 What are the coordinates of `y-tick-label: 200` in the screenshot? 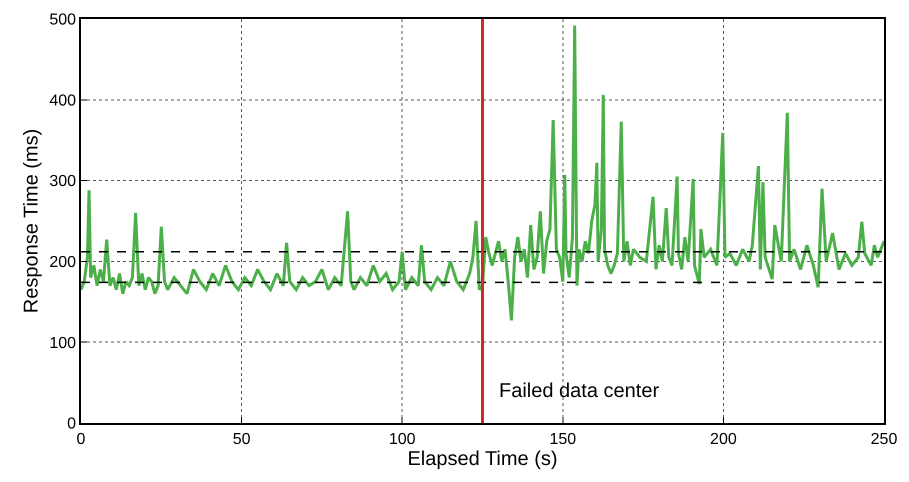 It's located at (62, 262).